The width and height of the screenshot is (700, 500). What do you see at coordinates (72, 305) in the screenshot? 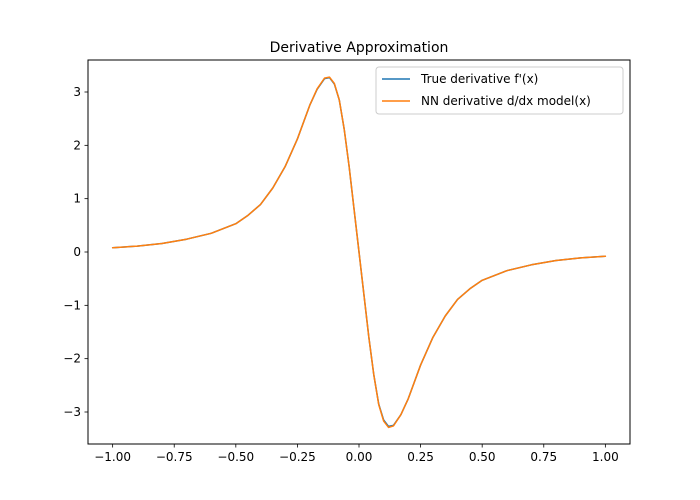
I see `y-tick-label: −1` at bounding box center [72, 305].